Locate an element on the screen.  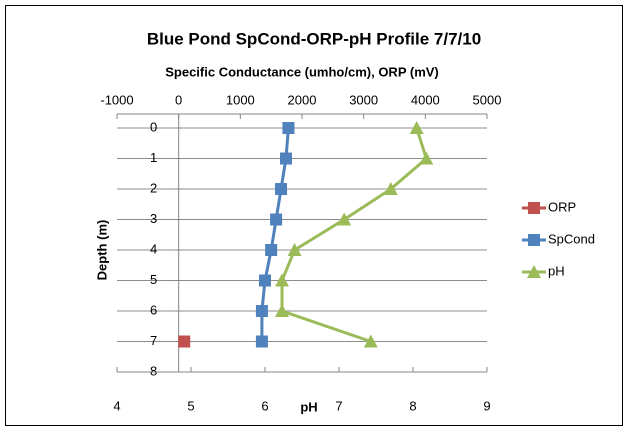
x2-tick-label: 7 is located at coordinates (338, 405).